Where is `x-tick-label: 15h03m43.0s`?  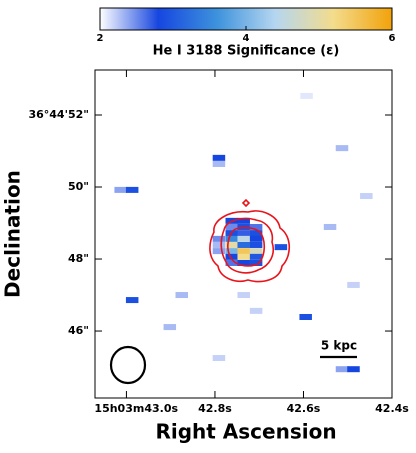
x-tick-label: 15h03m43.0s is located at coordinates (136, 408).